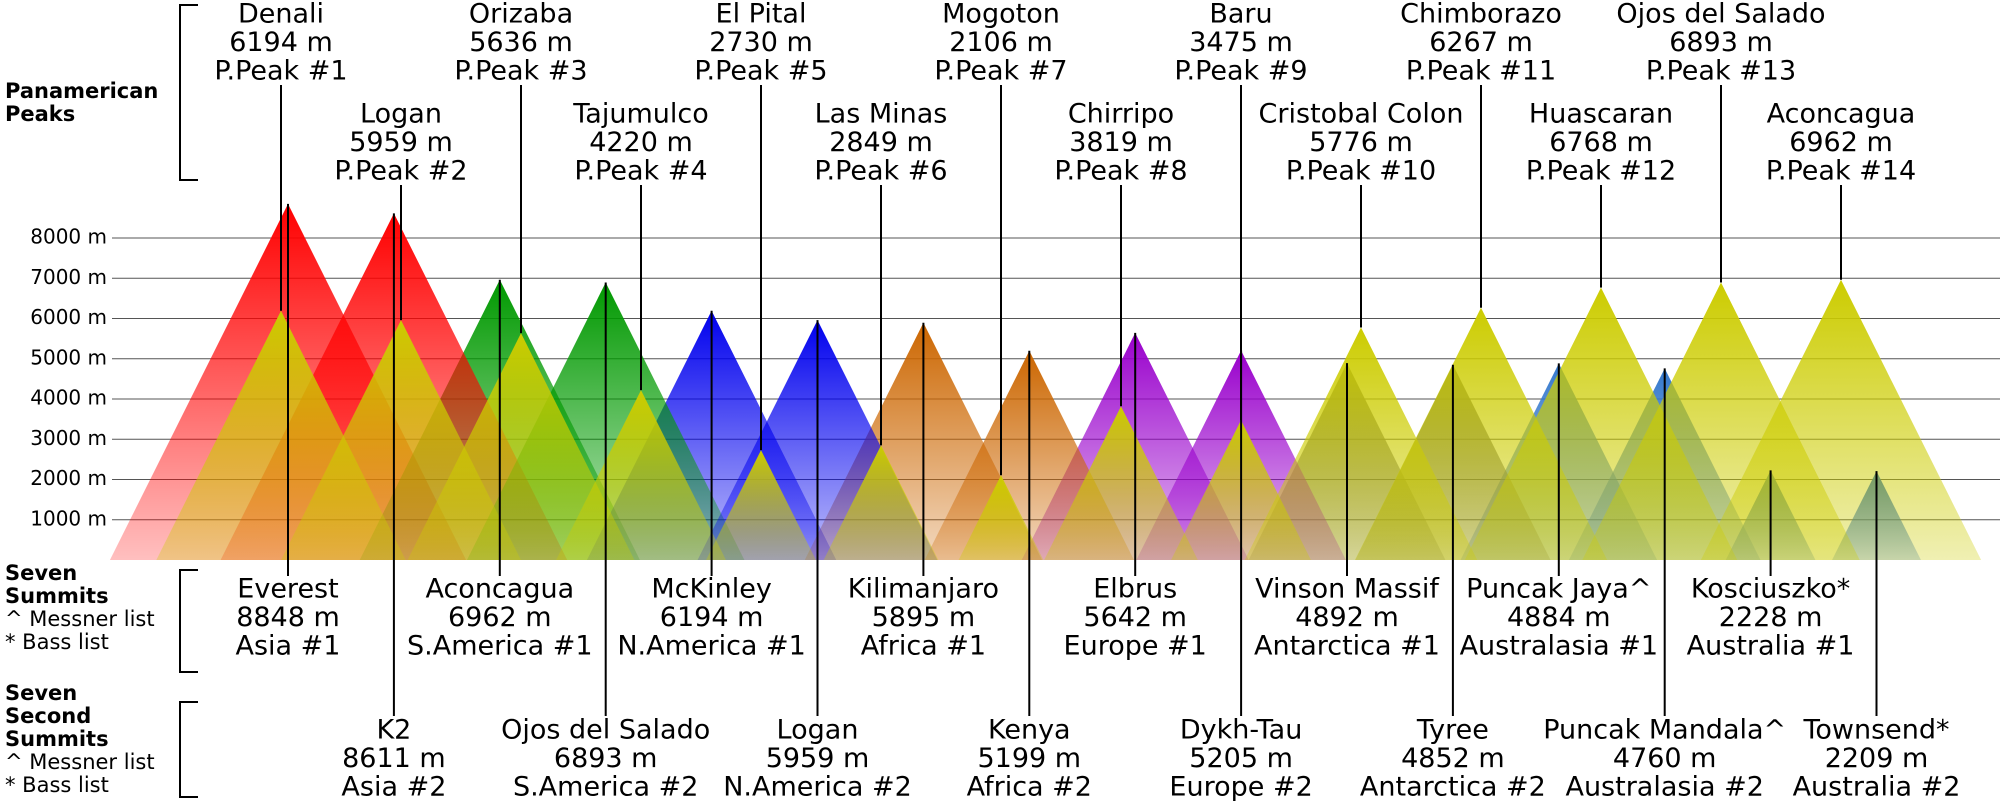  What do you see at coordinates (711, 646) in the screenshot?
I see `peak-label: N.America #1` at bounding box center [711, 646].